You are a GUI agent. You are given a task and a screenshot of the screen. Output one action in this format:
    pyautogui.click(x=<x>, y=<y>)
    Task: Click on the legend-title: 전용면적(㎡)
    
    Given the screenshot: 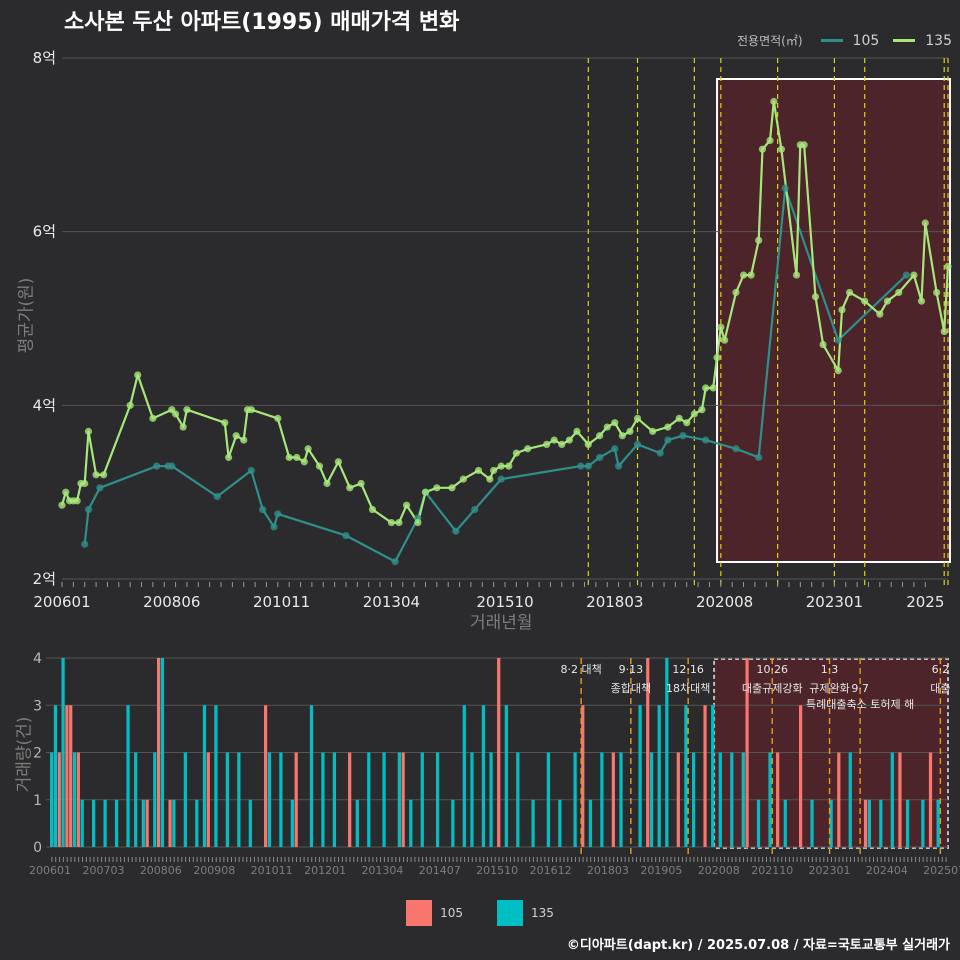 What is the action you would take?
    pyautogui.click(x=770, y=41)
    